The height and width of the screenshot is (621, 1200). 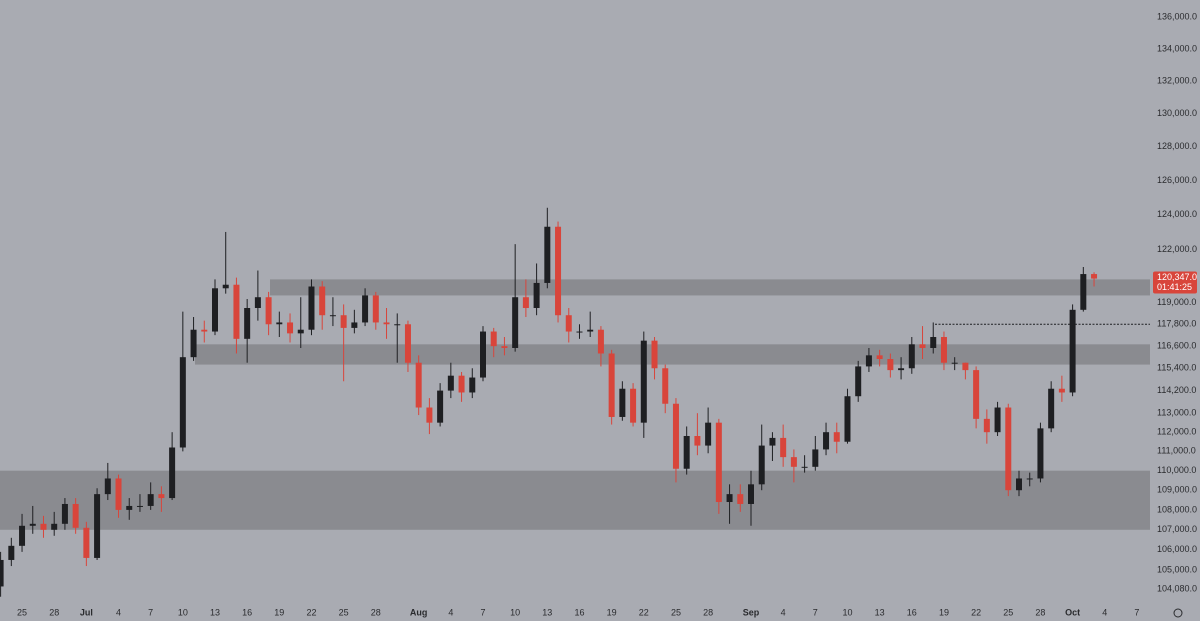 What do you see at coordinates (1177, 17) in the screenshot?
I see `y-tick-label: 136,000.0` at bounding box center [1177, 17].